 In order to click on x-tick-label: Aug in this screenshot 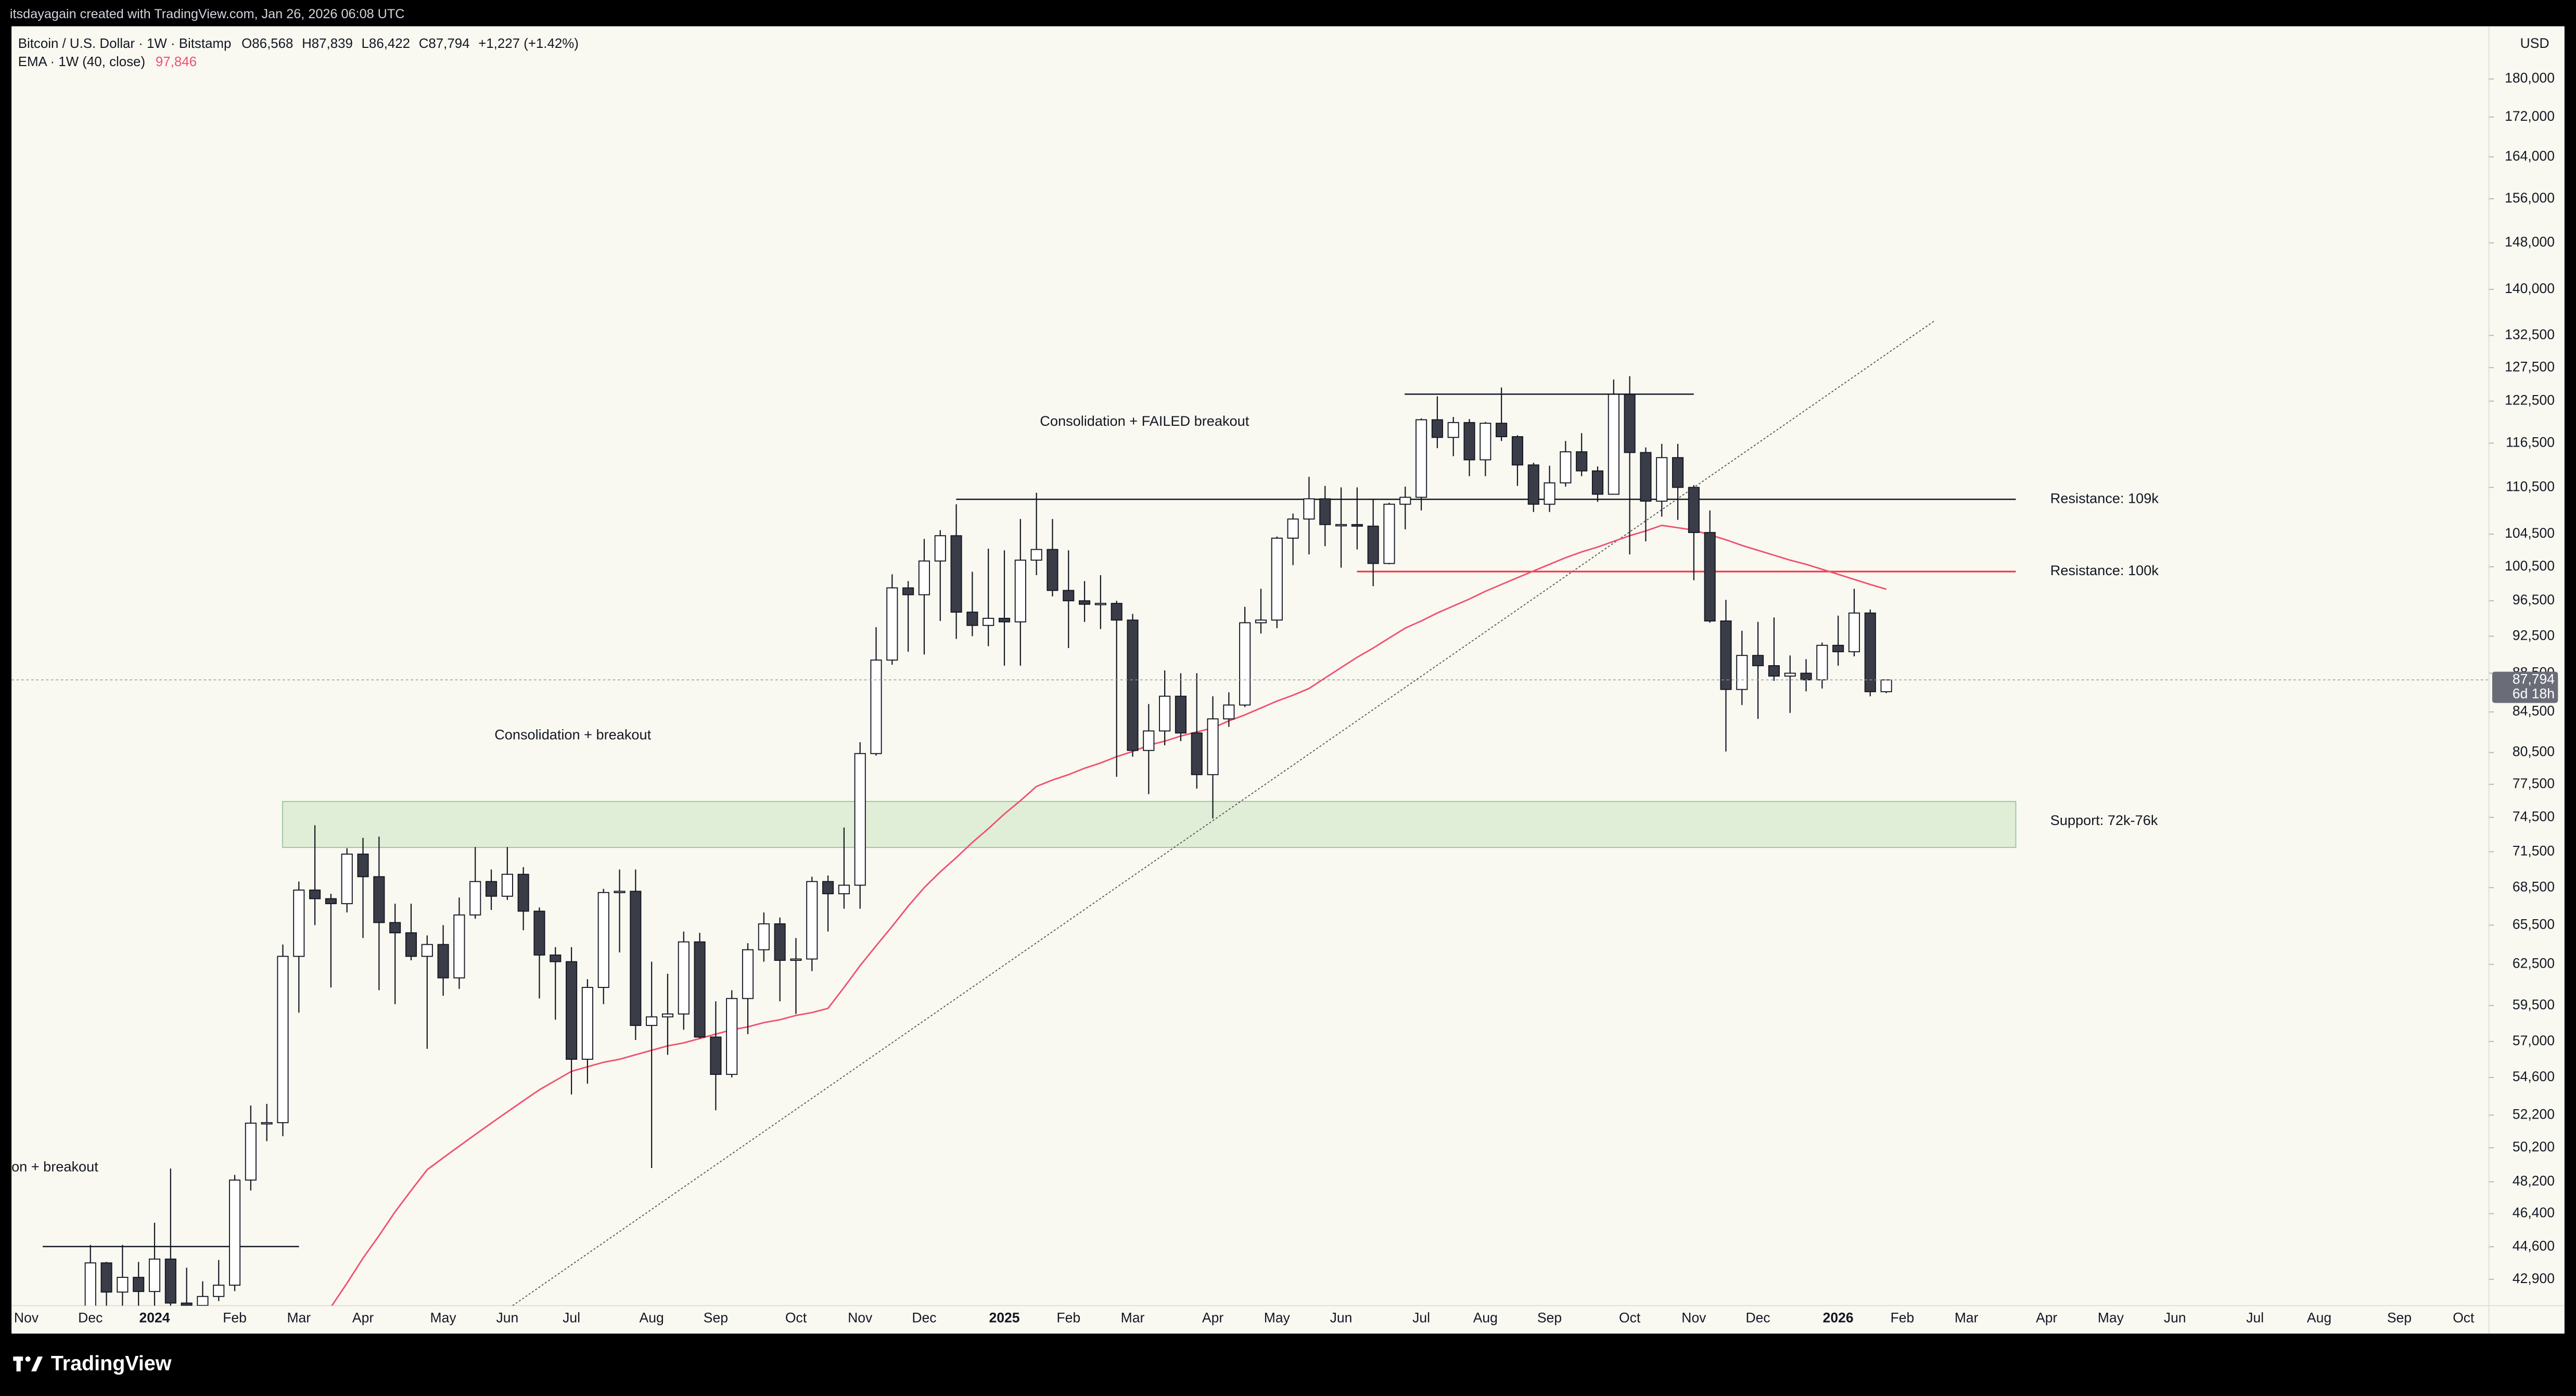, I will do `click(1485, 1318)`.